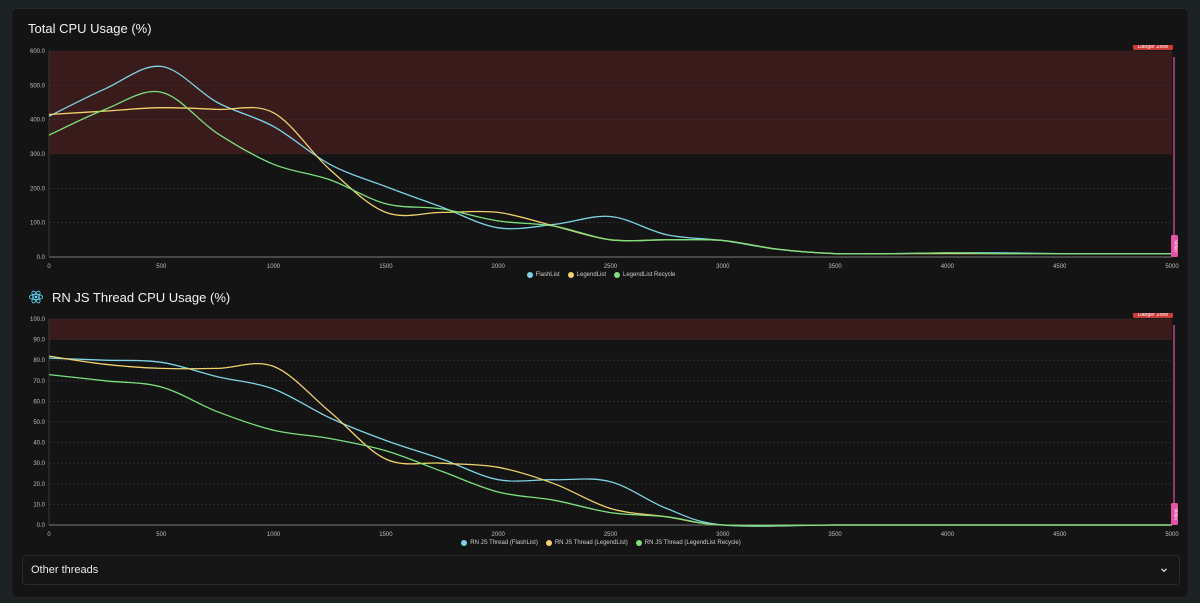 Image resolution: width=1200 pixels, height=603 pixels. What do you see at coordinates (591, 543) in the screenshot?
I see `legend-label: RN JS Thread (LegendList)` at bounding box center [591, 543].